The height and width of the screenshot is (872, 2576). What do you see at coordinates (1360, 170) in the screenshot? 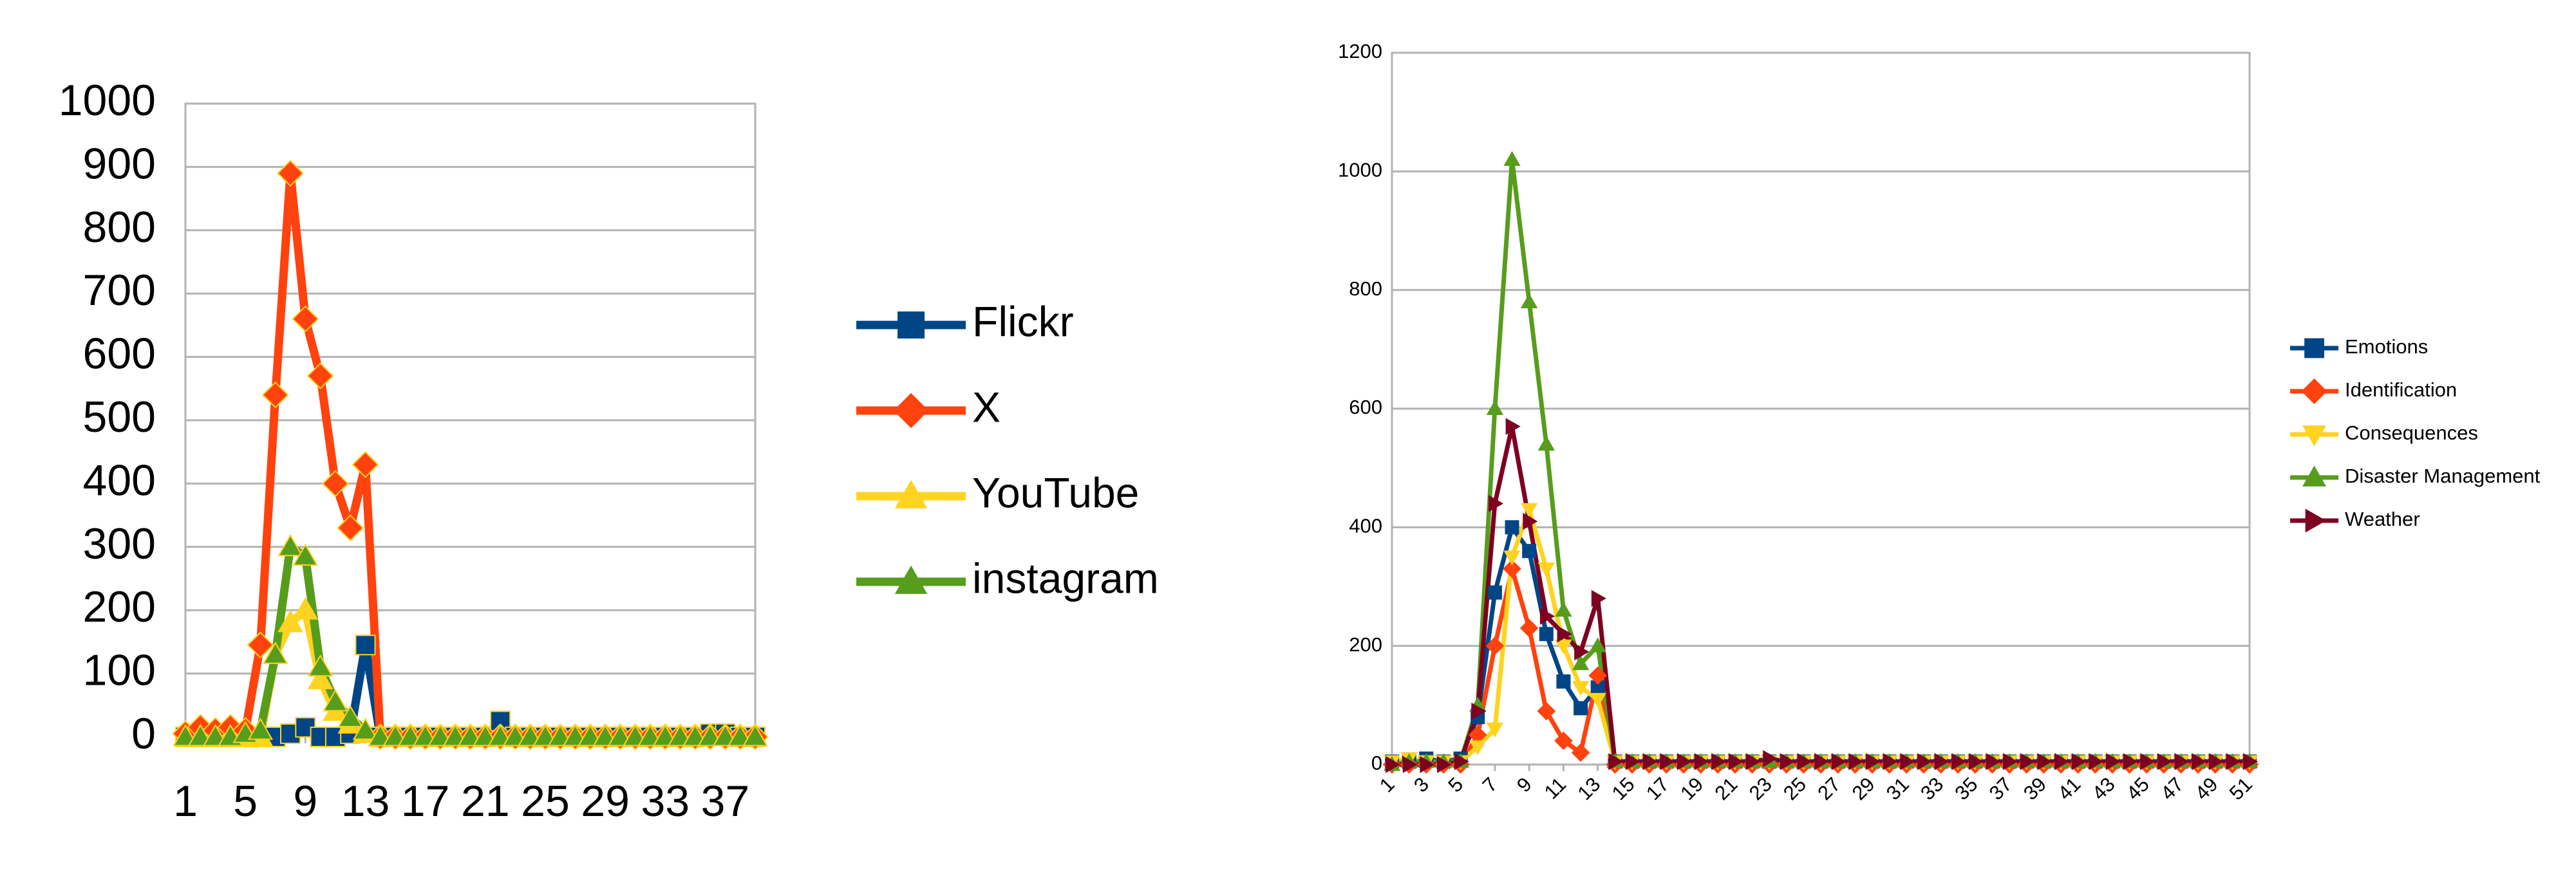
I see `y-tick-label: 1000` at bounding box center [1360, 170].